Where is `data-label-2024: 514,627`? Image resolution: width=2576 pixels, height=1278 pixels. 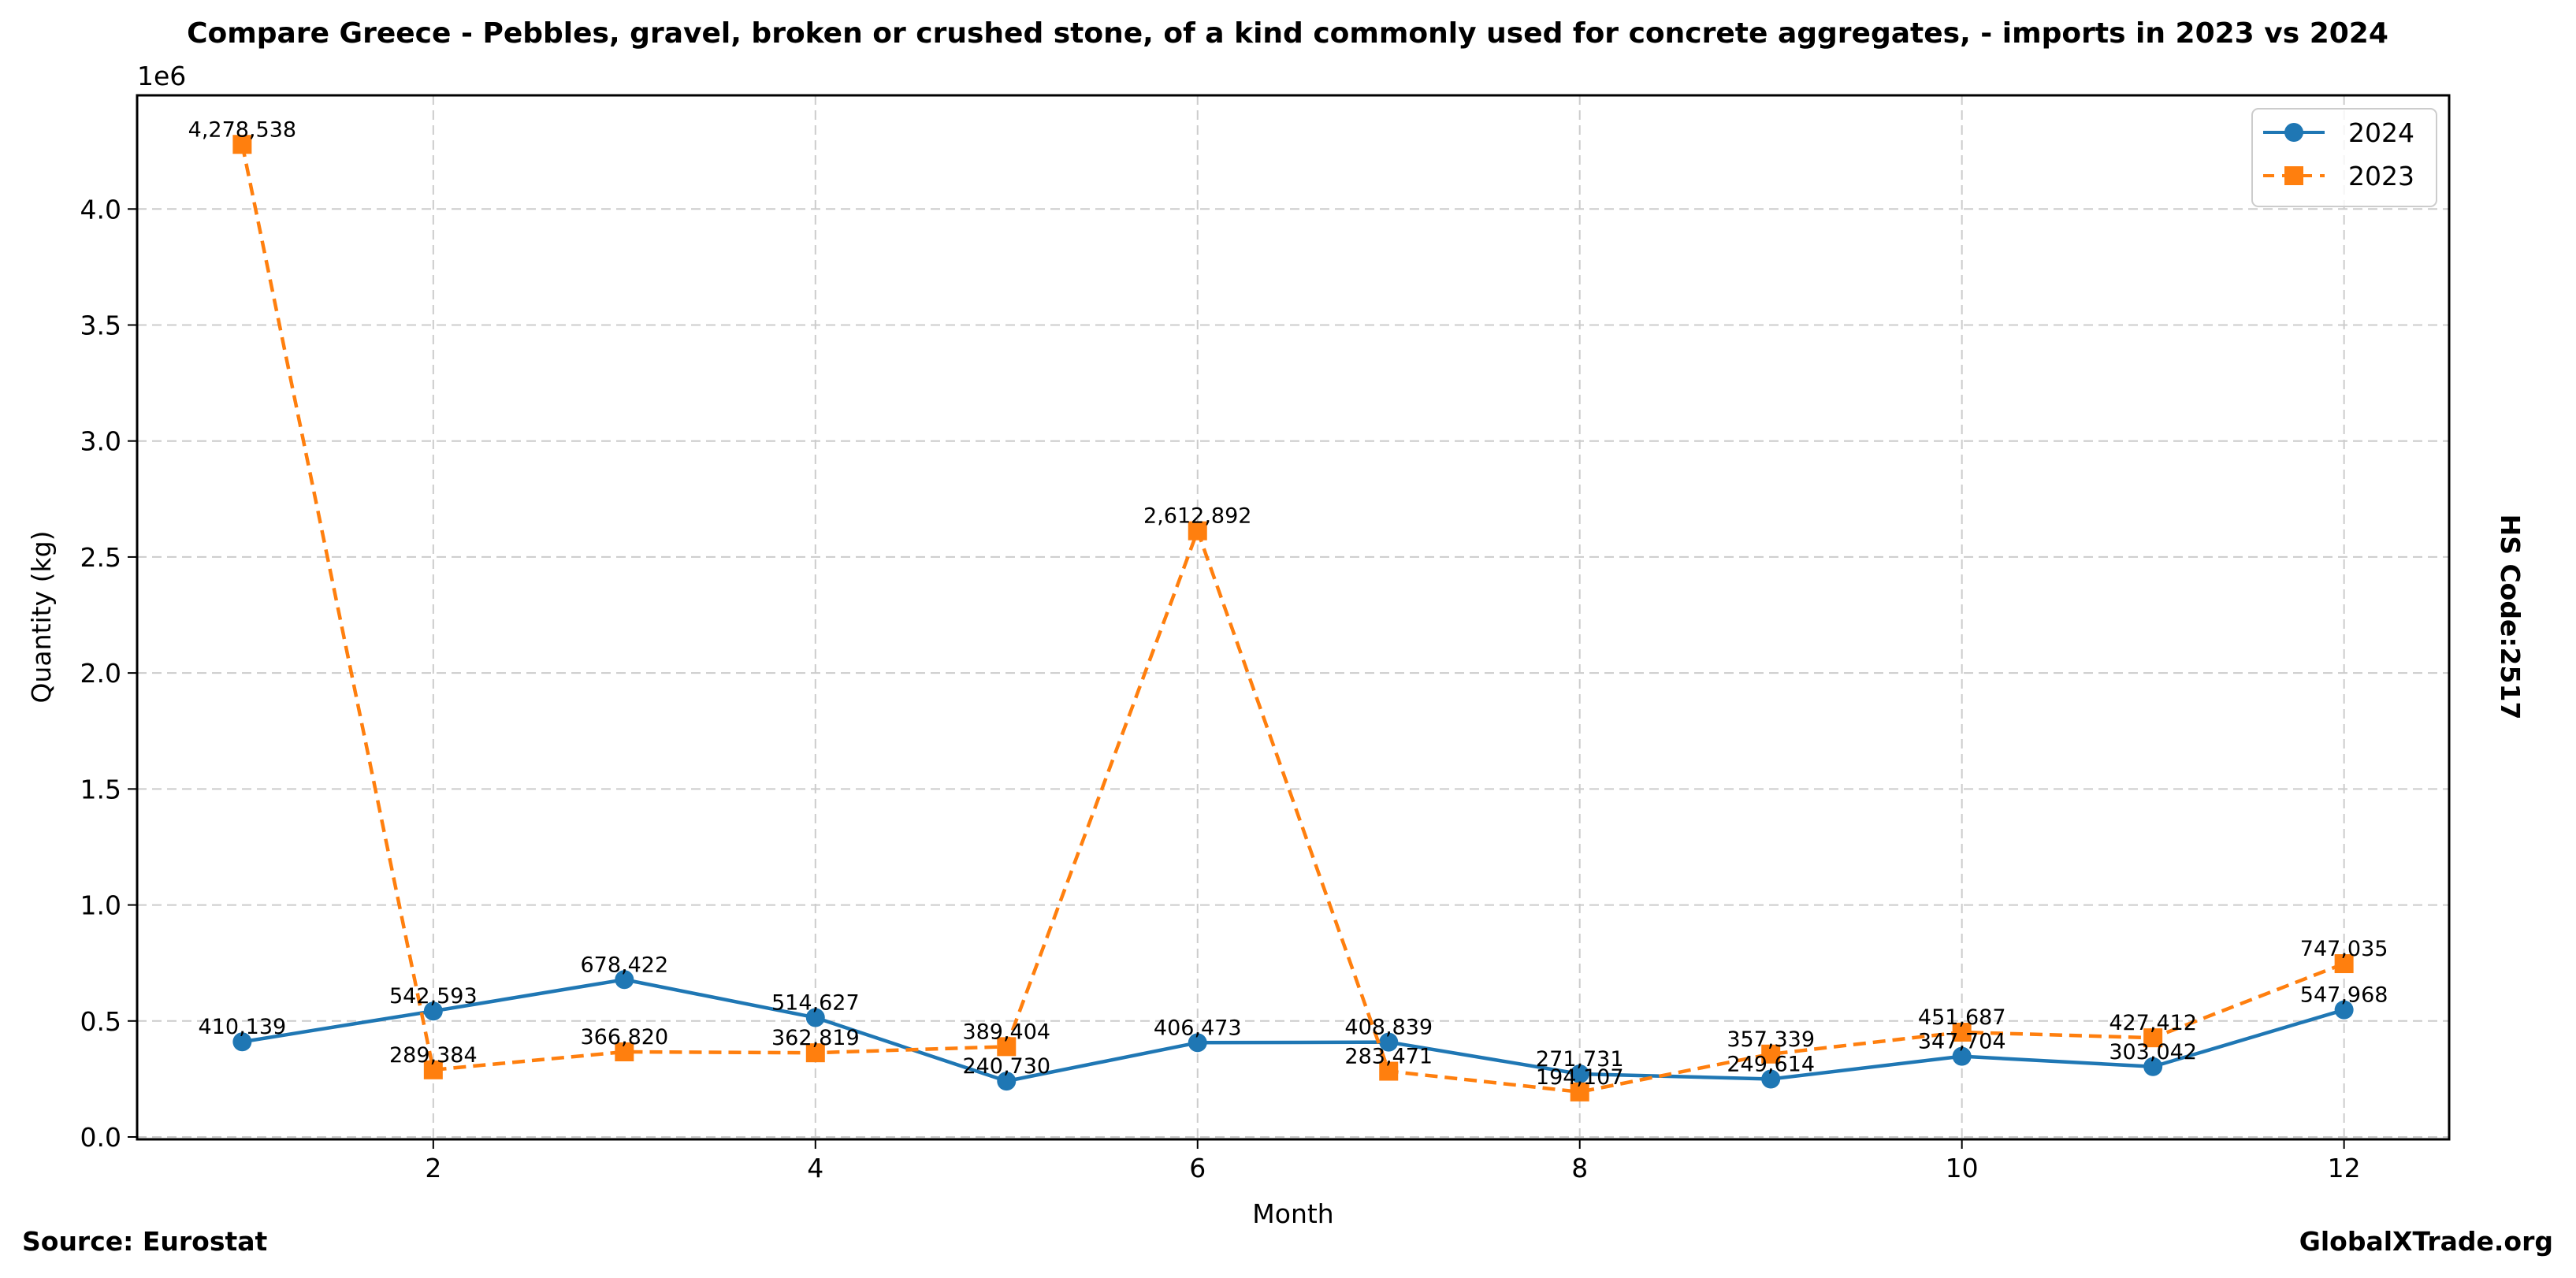
data-label-2024: 514,627 is located at coordinates (815, 1003).